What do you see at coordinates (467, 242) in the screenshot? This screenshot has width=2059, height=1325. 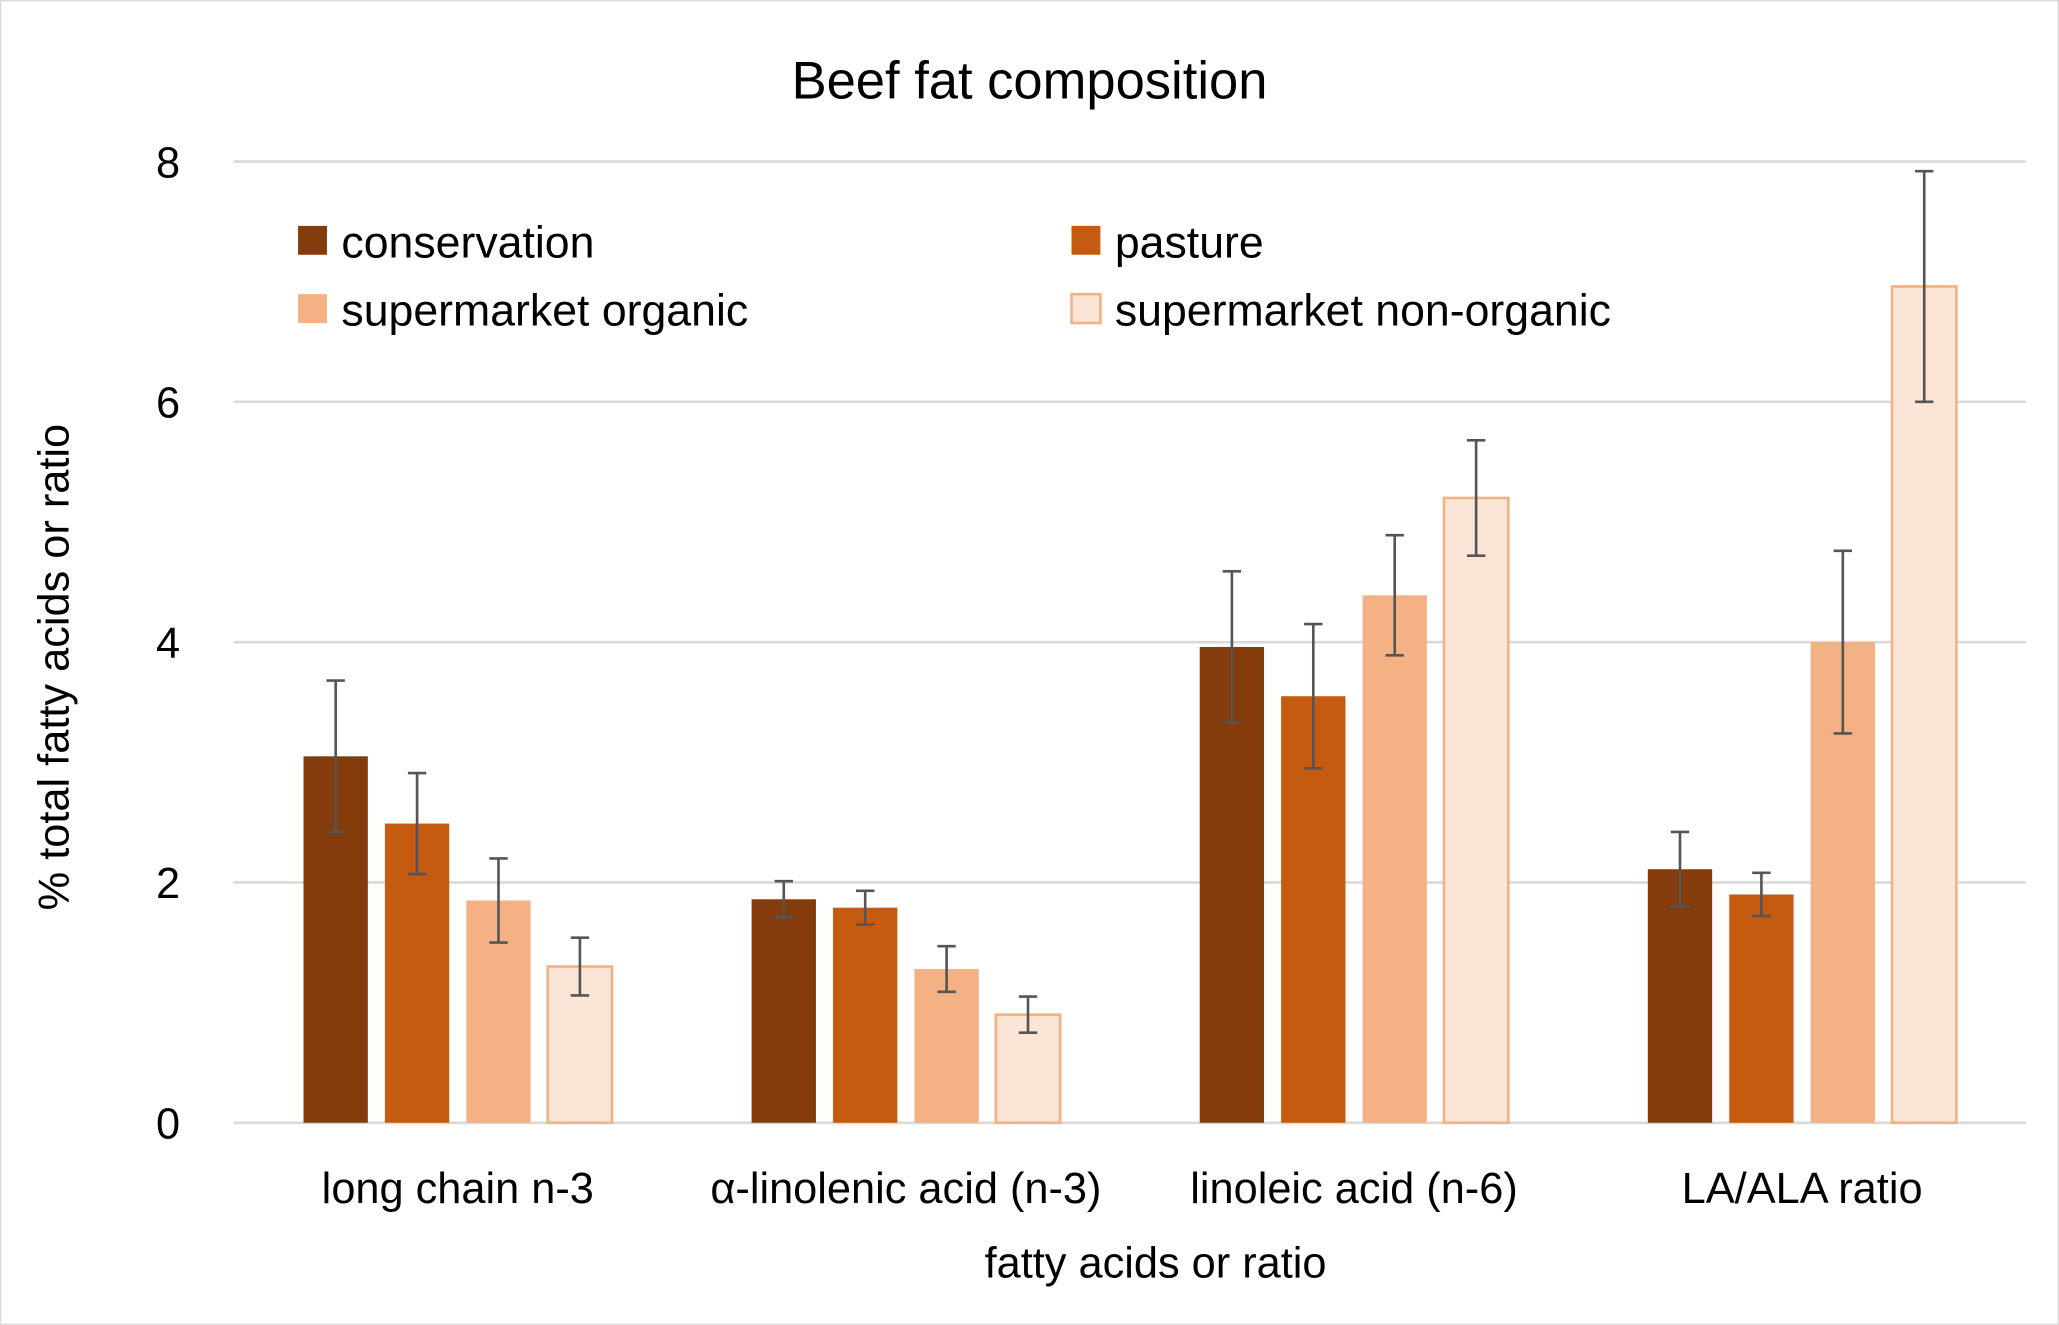 I see `legend-label: conservation` at bounding box center [467, 242].